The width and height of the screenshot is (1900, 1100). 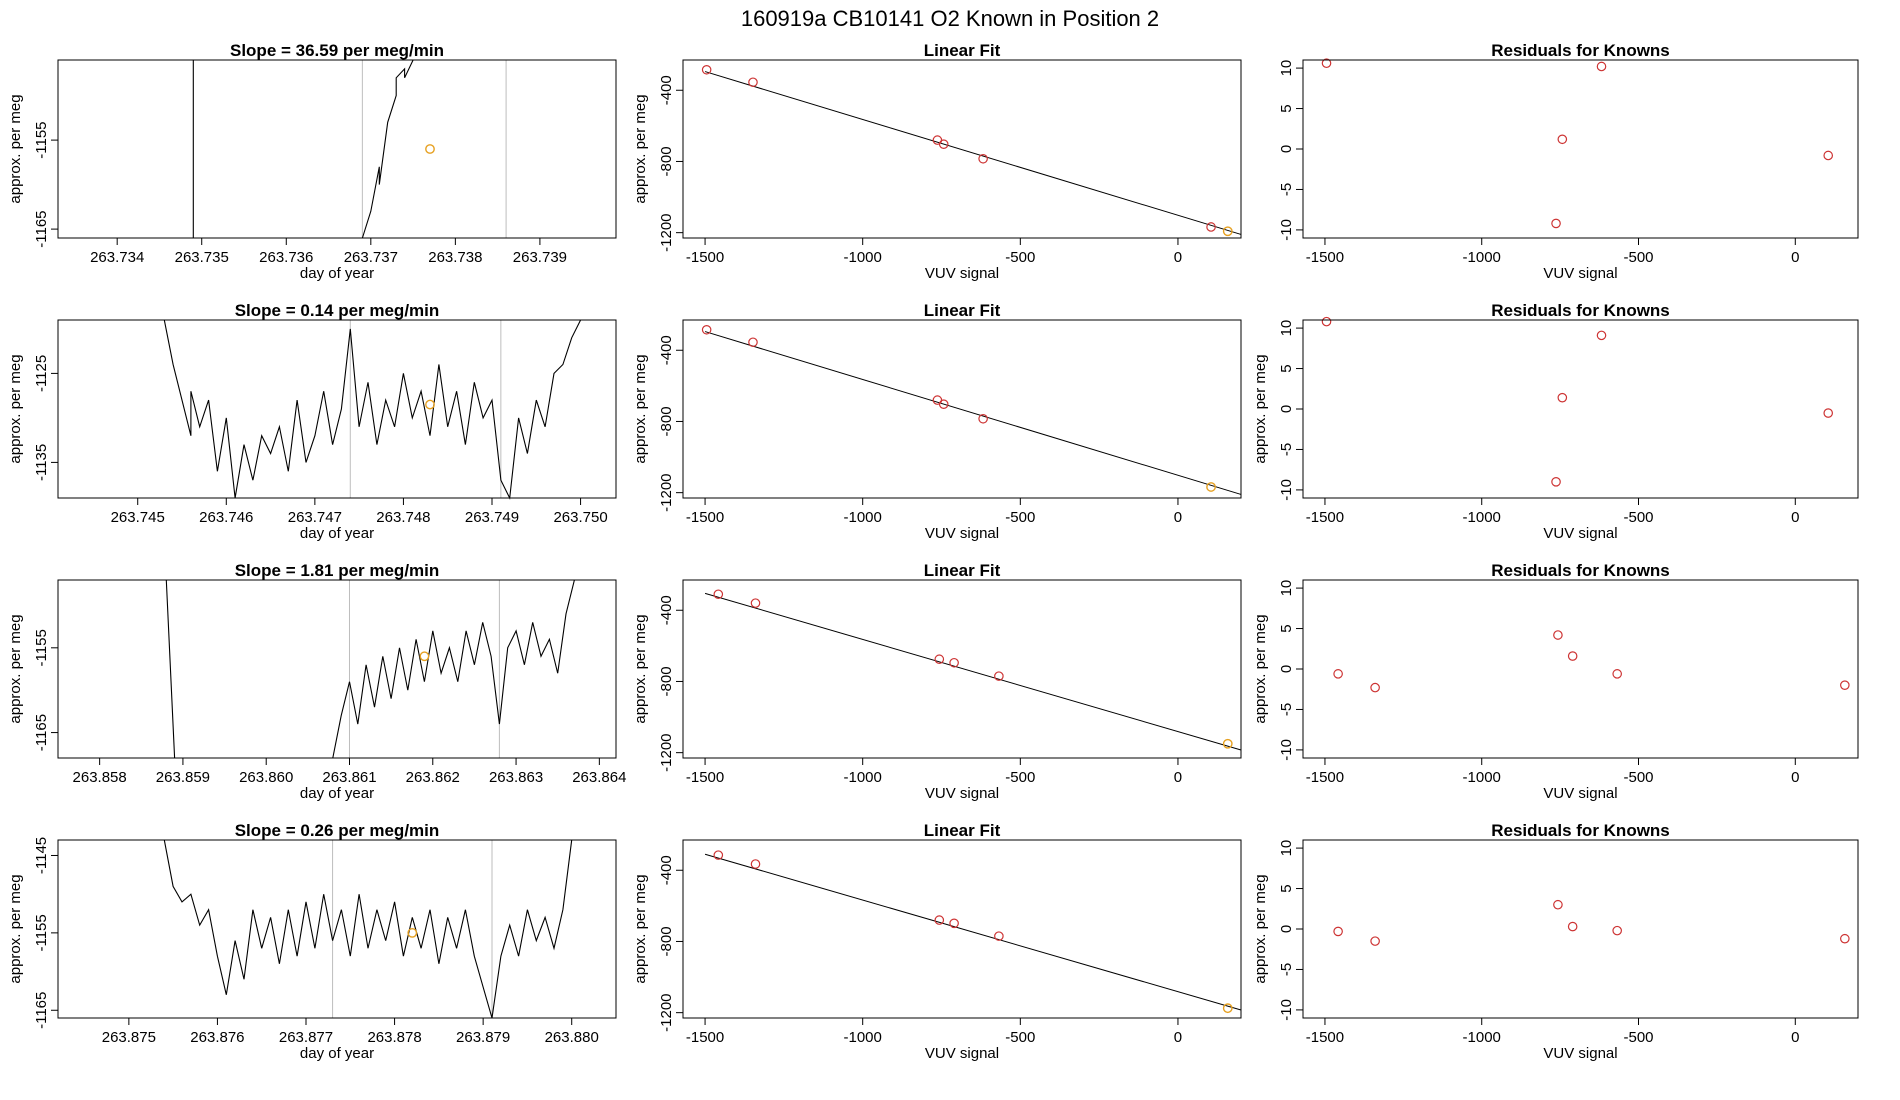 What do you see at coordinates (226, 517) in the screenshot?
I see `x-tick-label: 263.746` at bounding box center [226, 517].